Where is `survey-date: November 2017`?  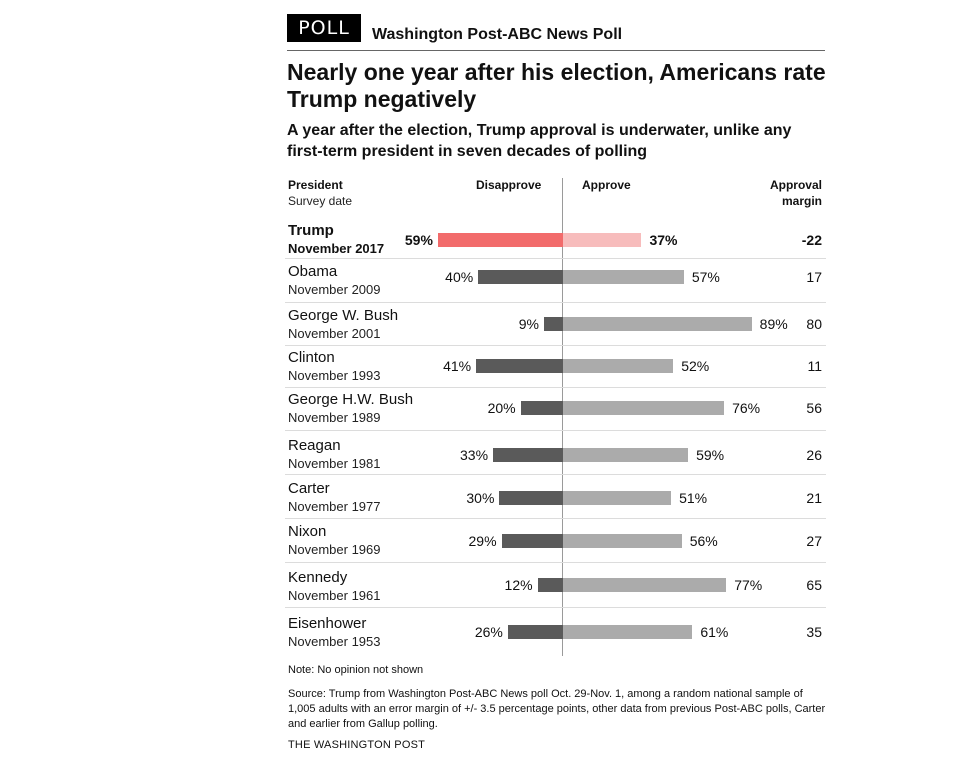
survey-date: November 2017 is located at coordinates (336, 248).